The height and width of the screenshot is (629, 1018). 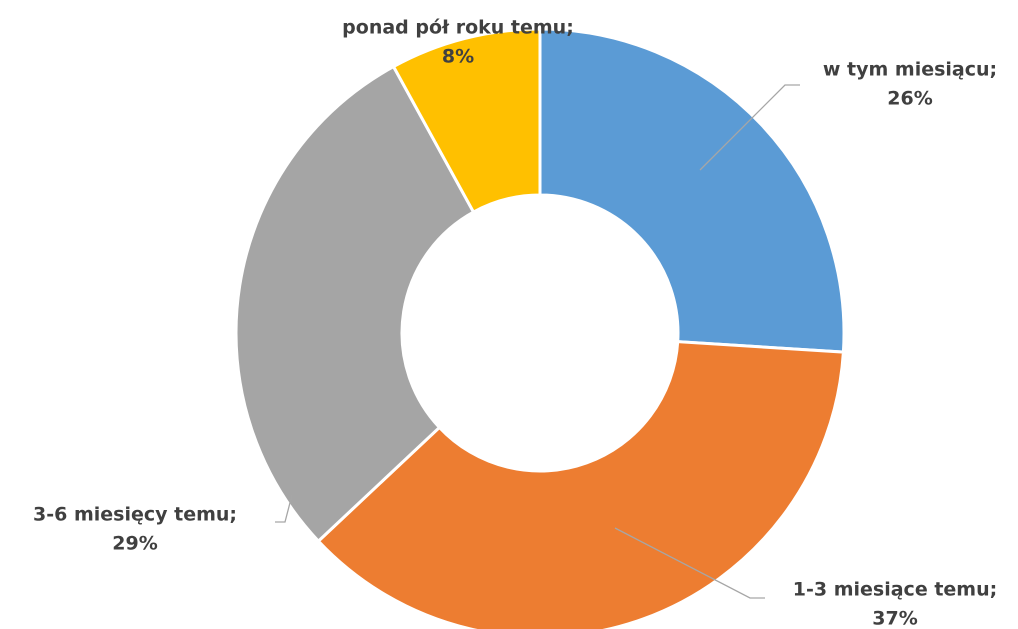 What do you see at coordinates (910, 70) in the screenshot?
I see `data-label-name: w tym miesiącu;` at bounding box center [910, 70].